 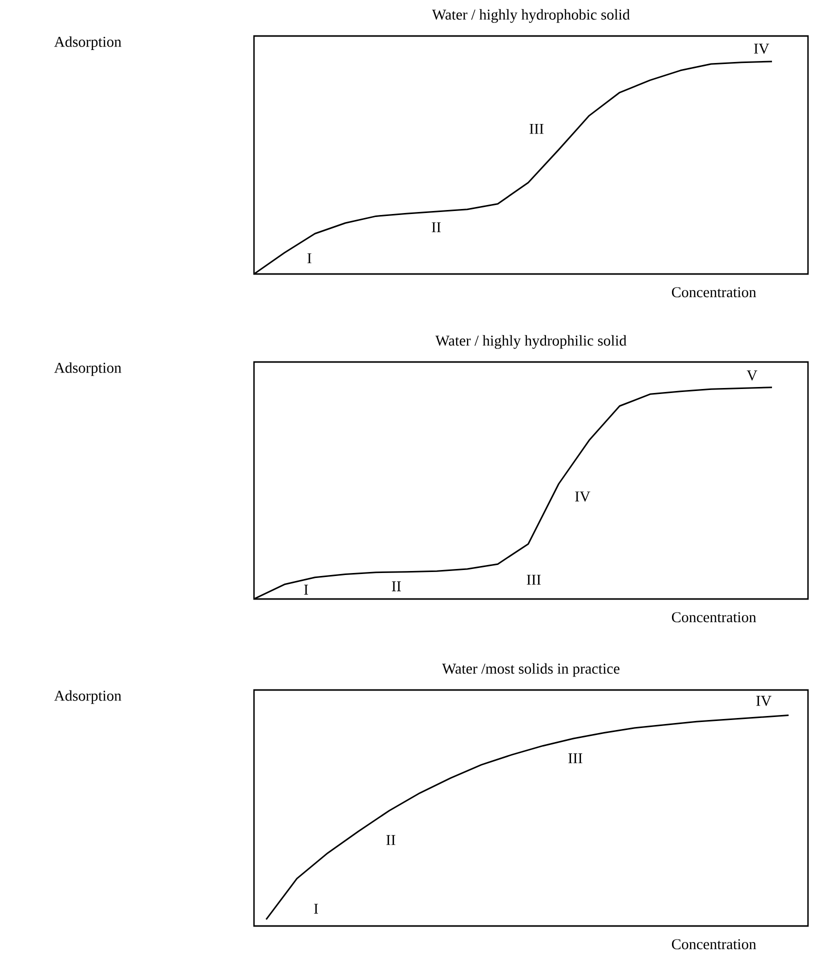 I want to click on chart-title: Water / highly hydrophobic solid, so click(x=531, y=16).